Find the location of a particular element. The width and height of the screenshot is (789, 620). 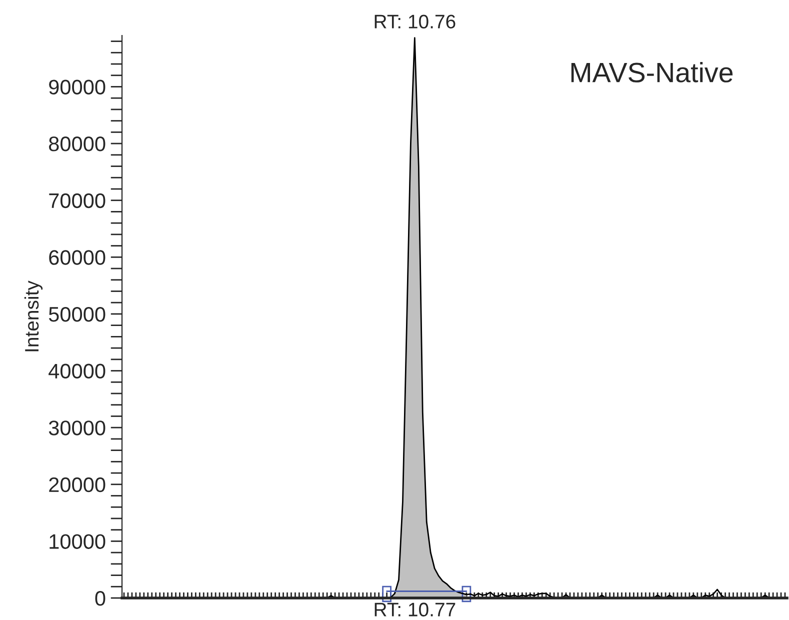

y-tick-label: 60000 is located at coordinates (77, 257).